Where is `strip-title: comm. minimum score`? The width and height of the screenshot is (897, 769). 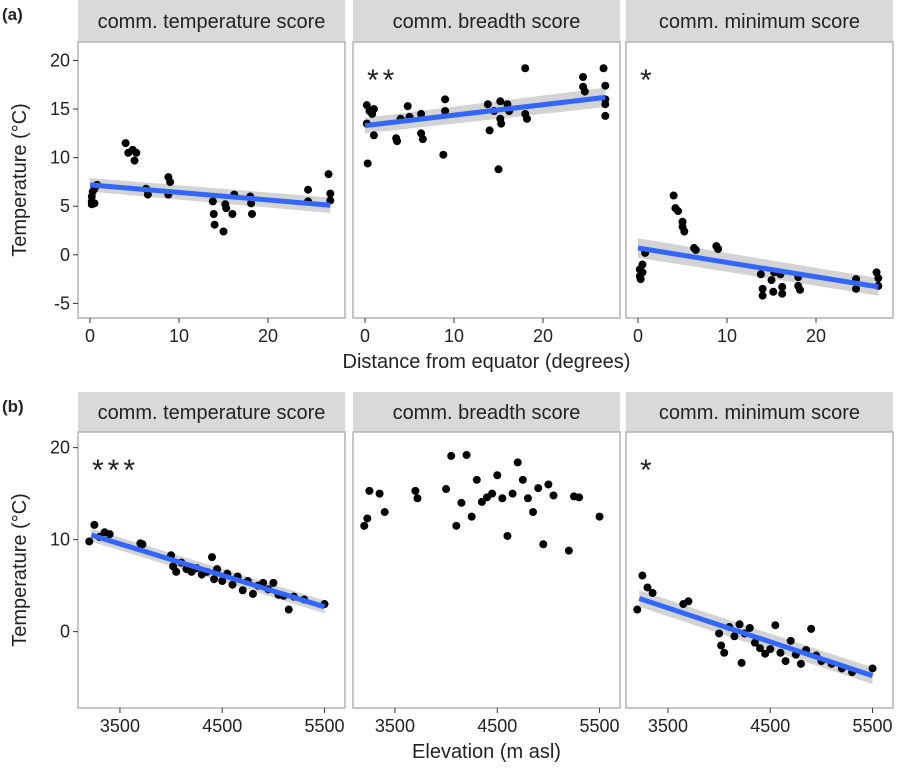 strip-title: comm. minimum score is located at coordinates (759, 22).